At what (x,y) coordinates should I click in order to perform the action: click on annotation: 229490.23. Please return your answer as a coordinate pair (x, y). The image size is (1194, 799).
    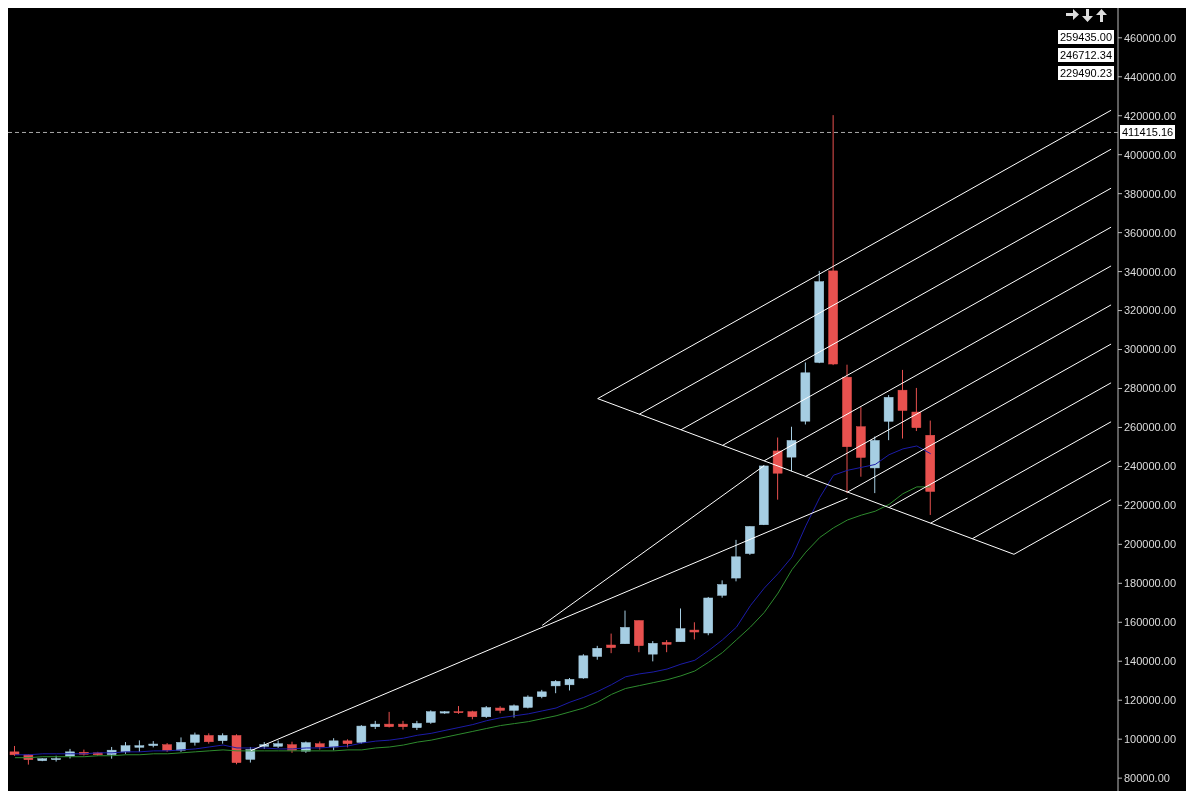
    Looking at the image, I should click on (1086, 73).